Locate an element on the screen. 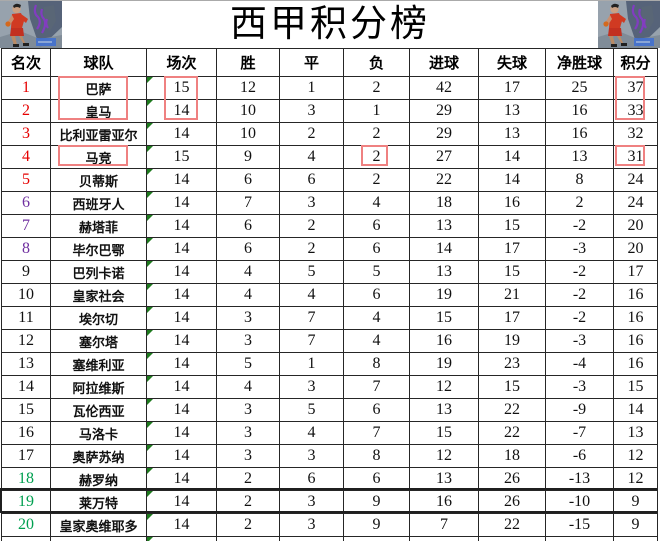 The height and width of the screenshot is (541, 660). cell-team: 皇家社会 is located at coordinates (98, 295).